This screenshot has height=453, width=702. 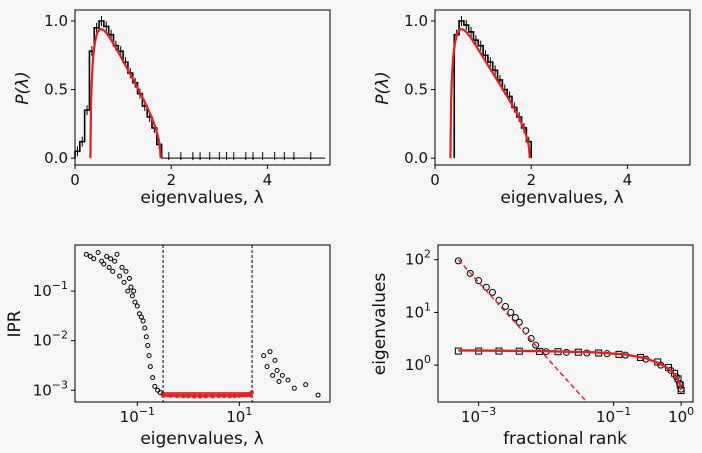 I want to click on ylabel-bottom-right: eigenvalues, so click(x=380, y=324).